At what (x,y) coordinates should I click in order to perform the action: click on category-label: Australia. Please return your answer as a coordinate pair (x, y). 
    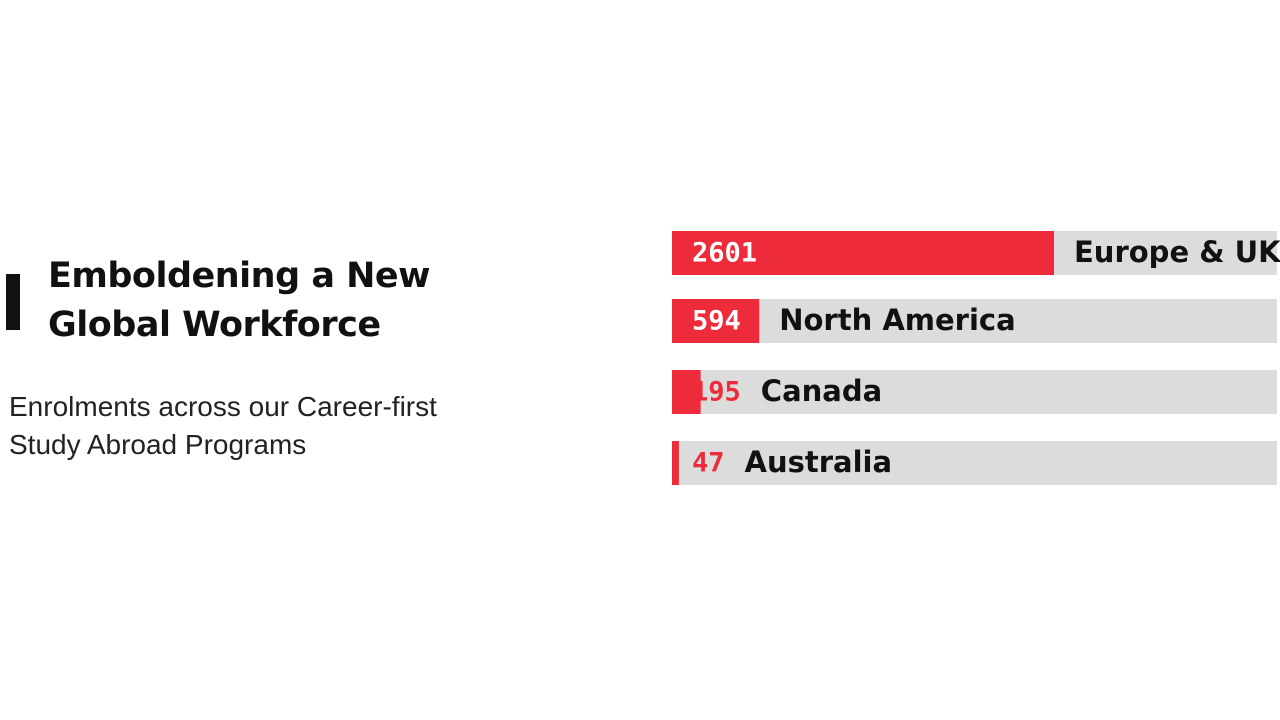
    Looking at the image, I should click on (819, 462).